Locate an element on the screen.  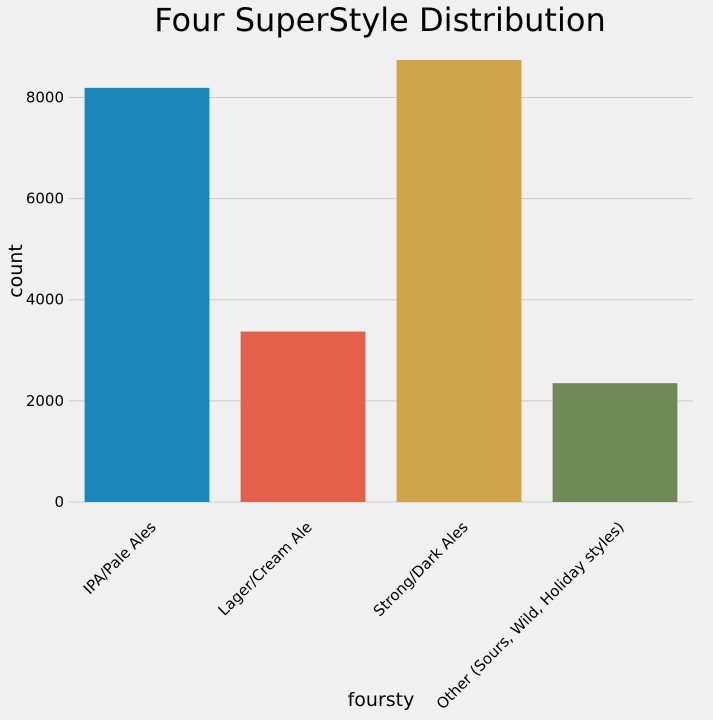
y-tick-labels: 0 2000 4000 6000 8000 is located at coordinates (45, 299).